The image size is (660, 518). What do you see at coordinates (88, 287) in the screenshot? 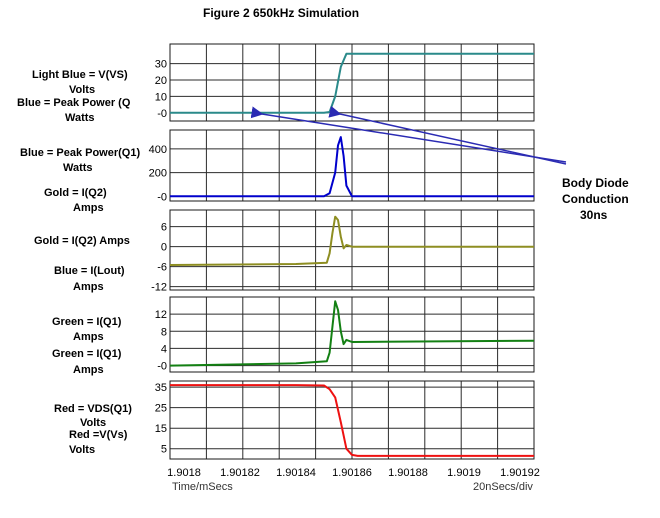
I see `label-ilout-unit: Amps` at bounding box center [88, 287].